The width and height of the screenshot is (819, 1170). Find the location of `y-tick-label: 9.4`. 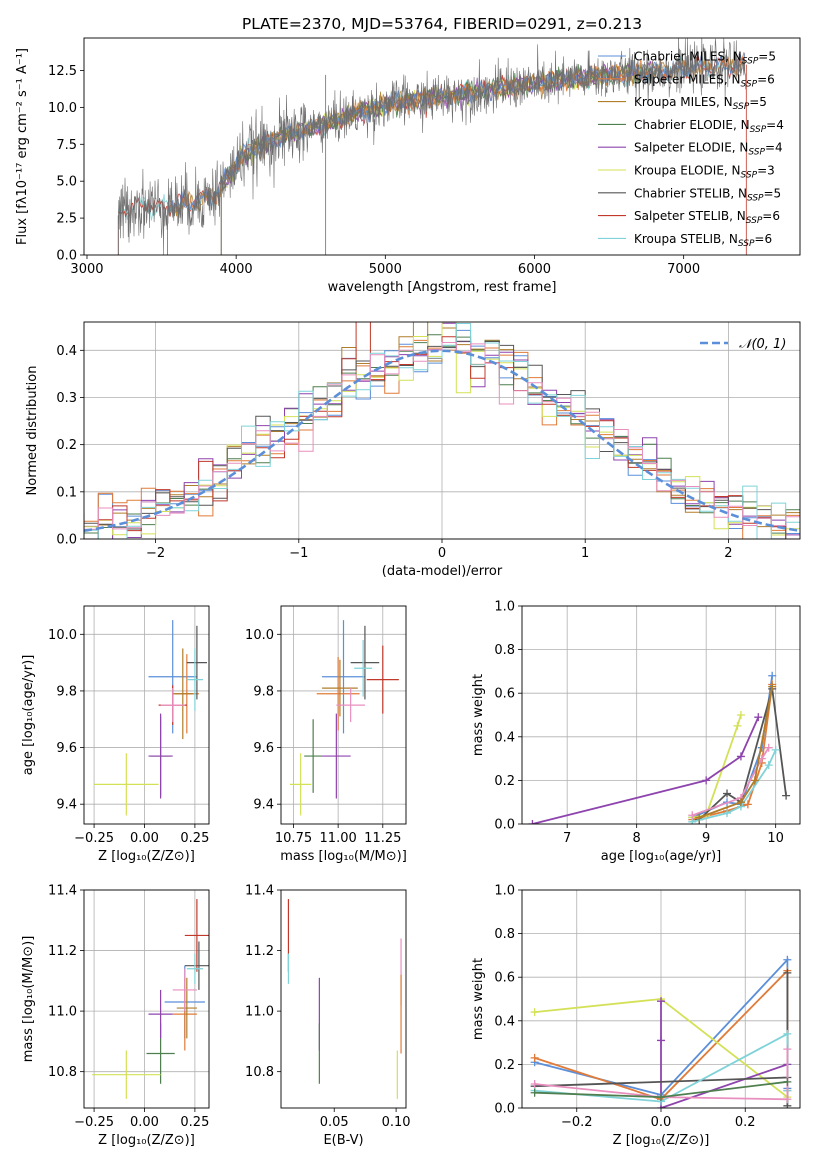

y-tick-label: 9.4 is located at coordinates (263, 805).